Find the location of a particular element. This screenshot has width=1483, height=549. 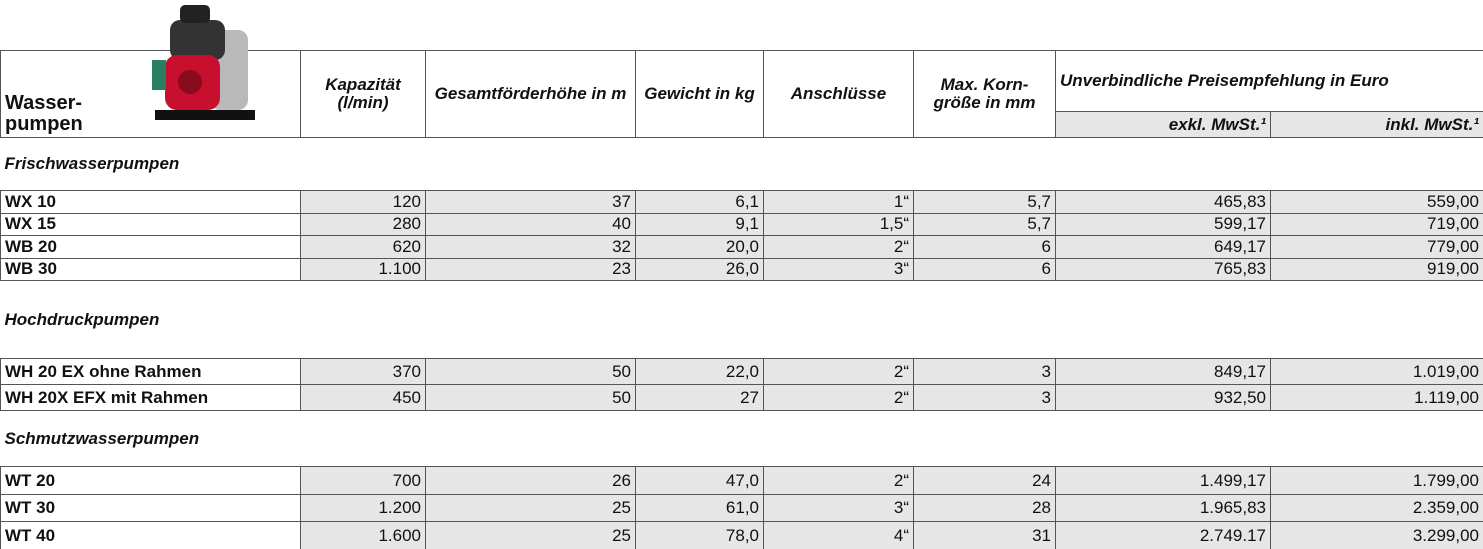

cell: 40 is located at coordinates (530, 224).